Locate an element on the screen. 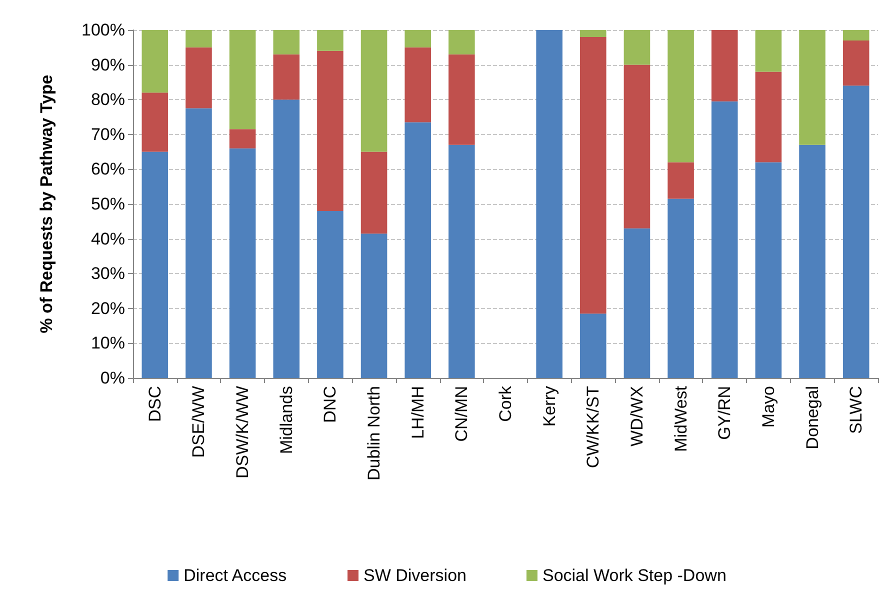 This screenshot has width=894, height=597. y-tick-label: 0% is located at coordinates (112, 378).